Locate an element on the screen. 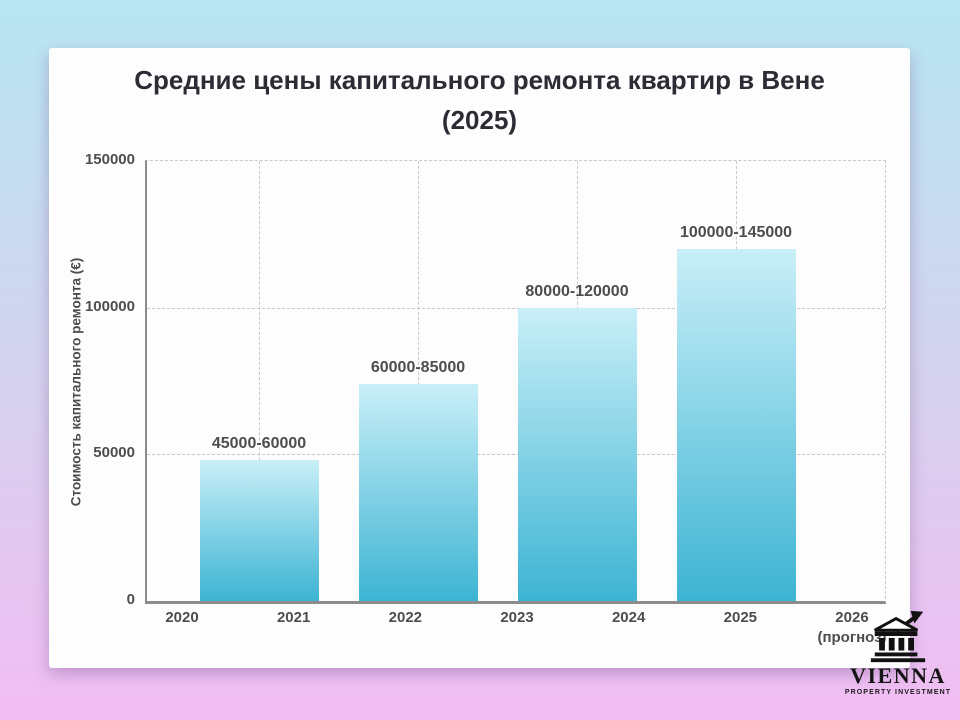  x-axis-ticks: 2020 2021 2022 2023 2024 2025 2026 (прогноз) is located at coordinates (515, 632).